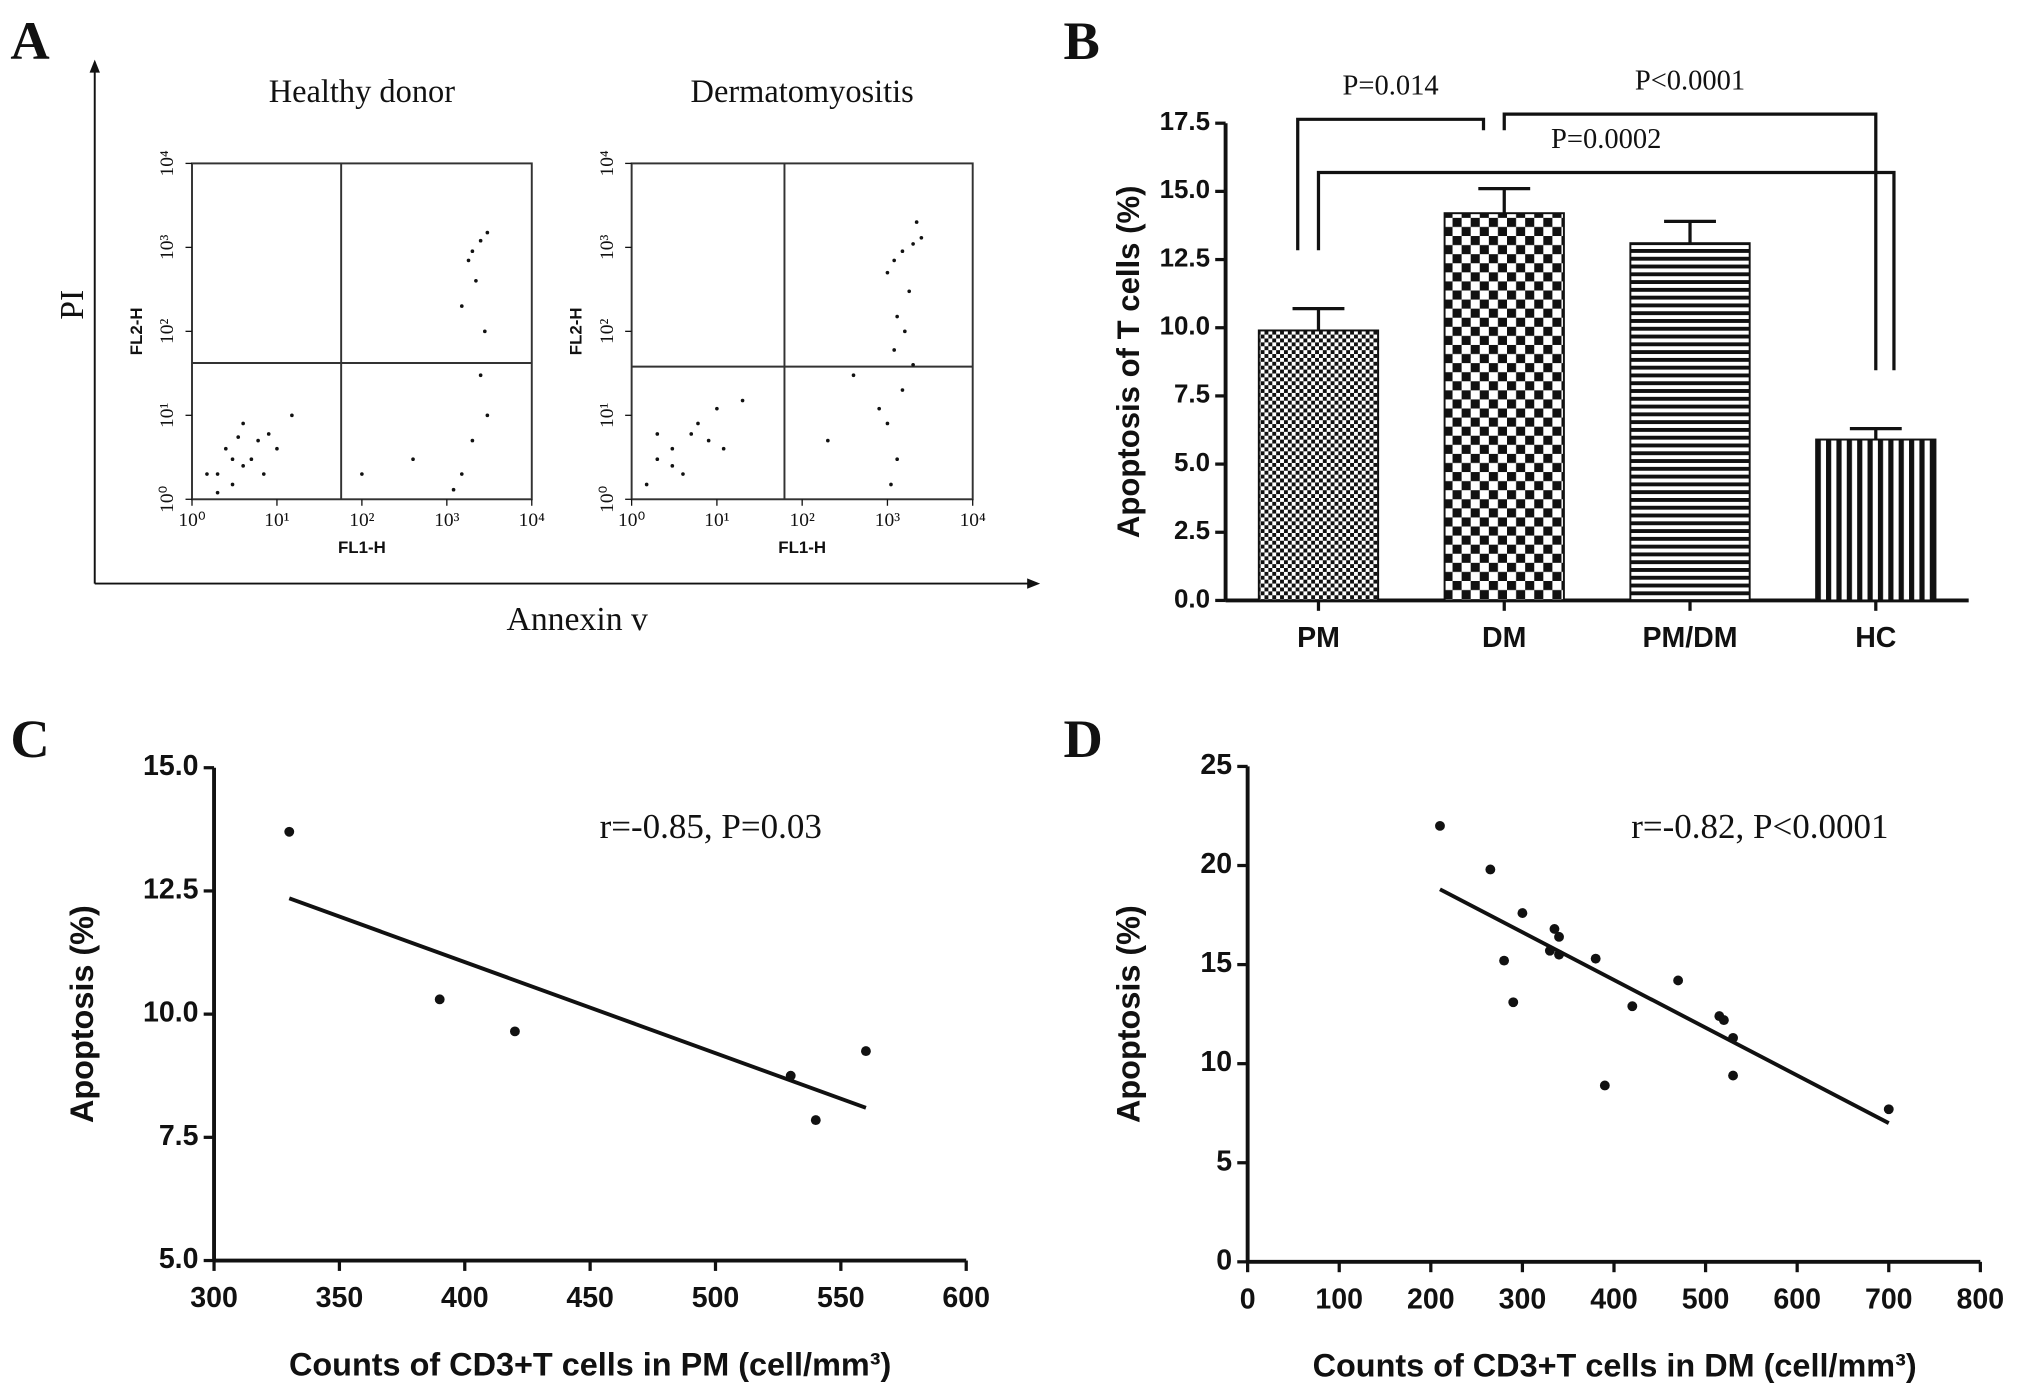 This screenshot has width=2031, height=1398. I want to click on x-tick-label: 550, so click(841, 1298).